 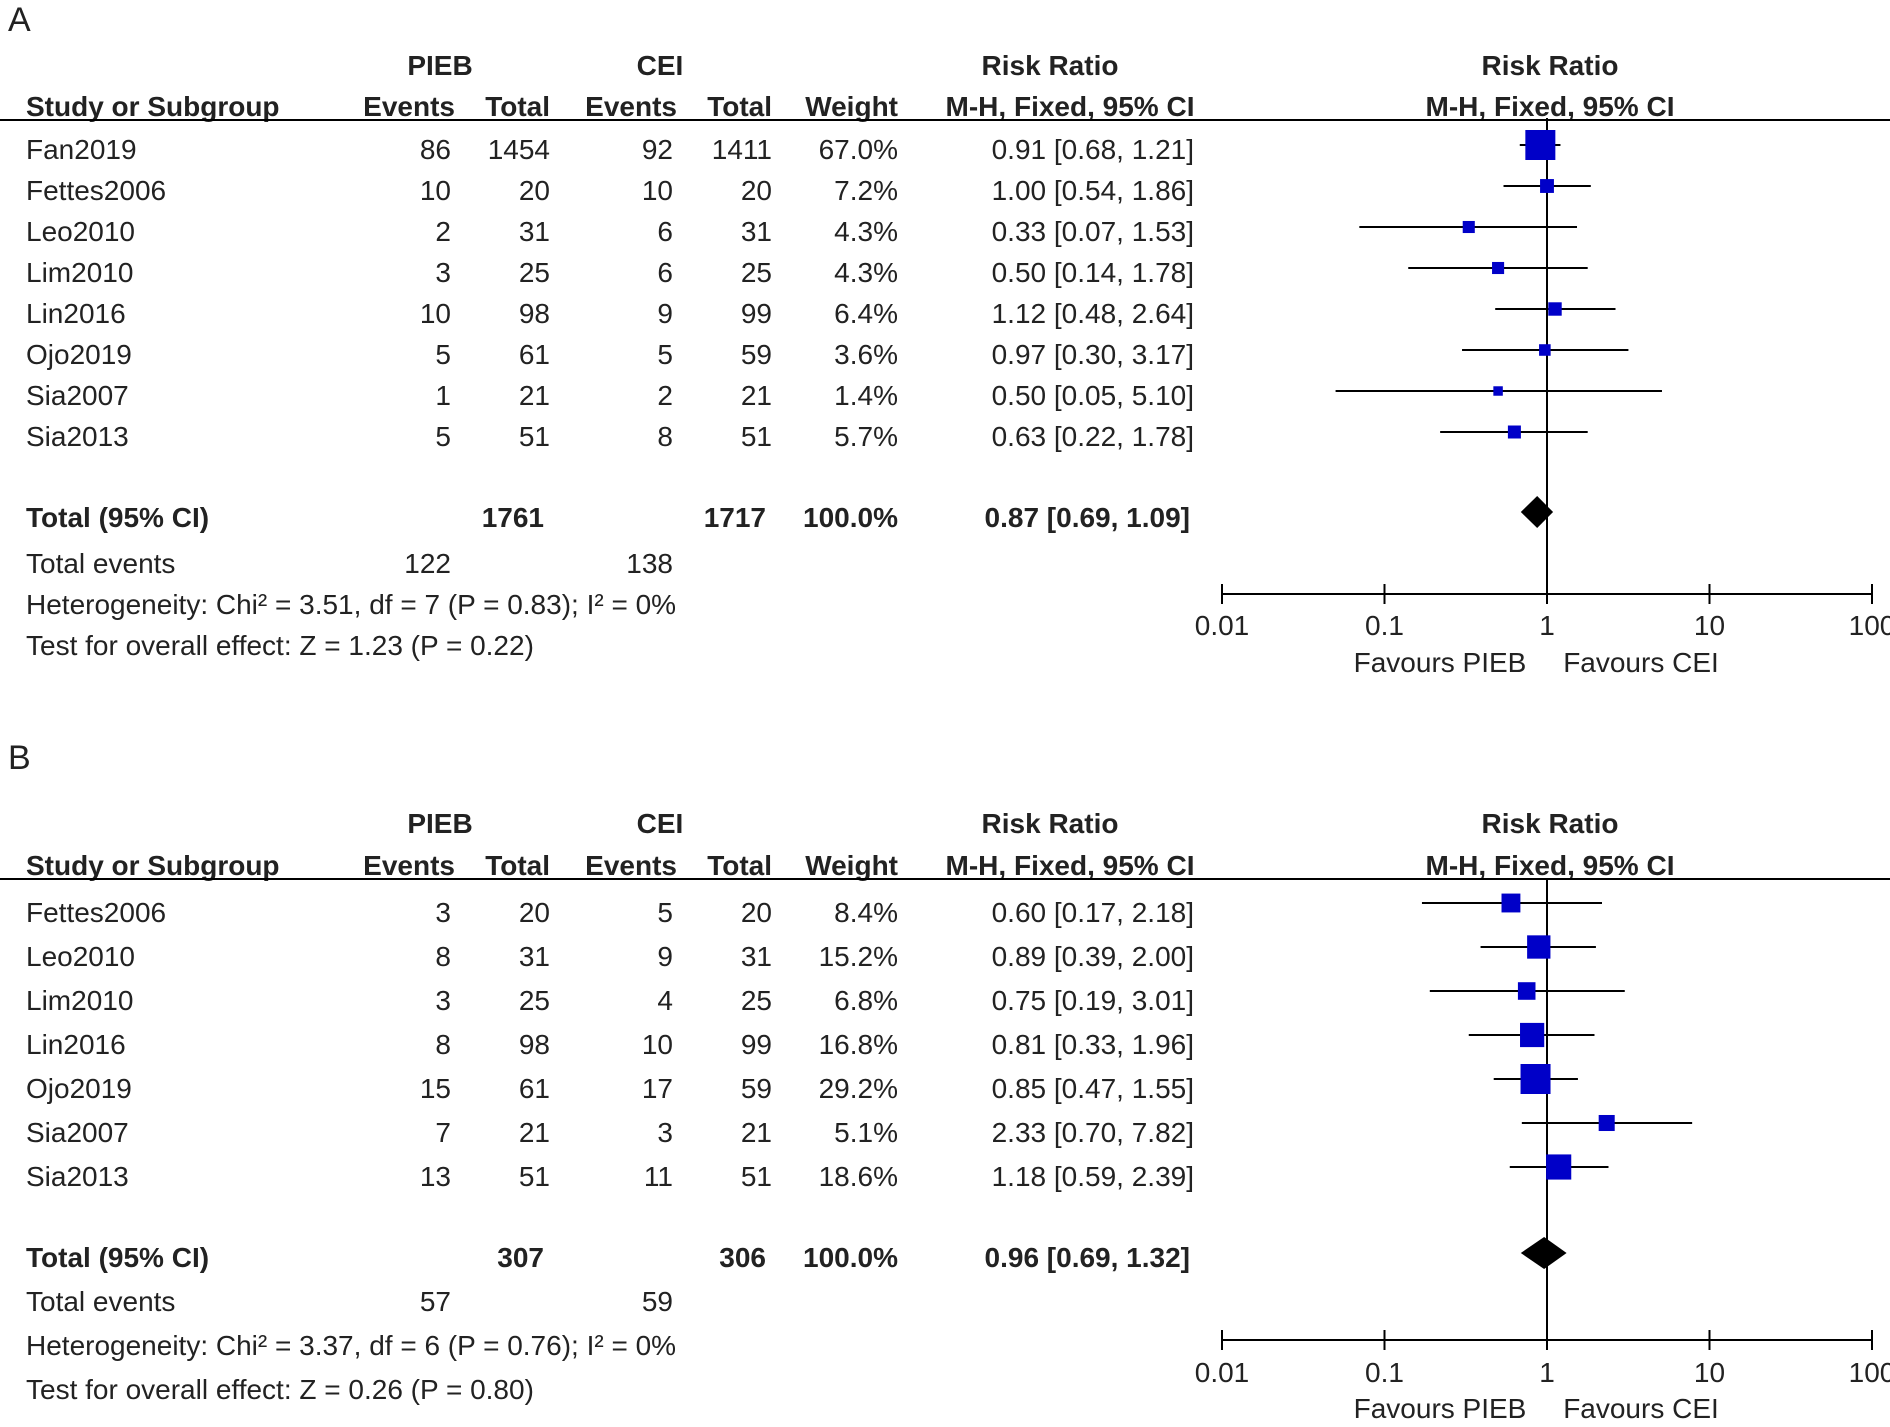 I want to click on events2-value: 11, so click(x=658, y=1176).